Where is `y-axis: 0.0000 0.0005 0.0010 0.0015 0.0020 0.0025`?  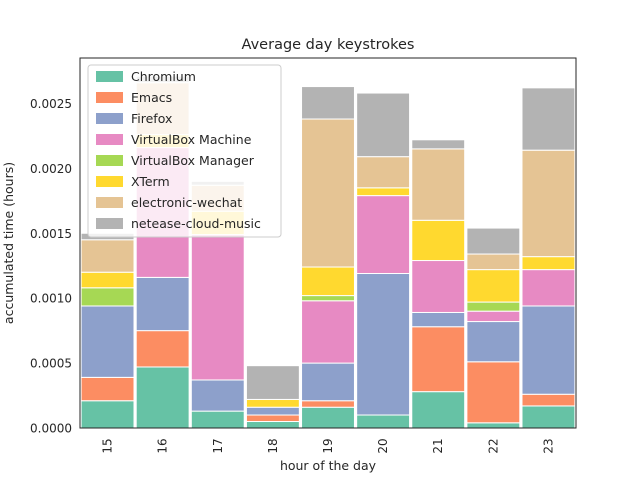
y-axis: 0.0000 0.0005 0.0010 0.0015 0.0020 0.0025 is located at coordinates (51, 266).